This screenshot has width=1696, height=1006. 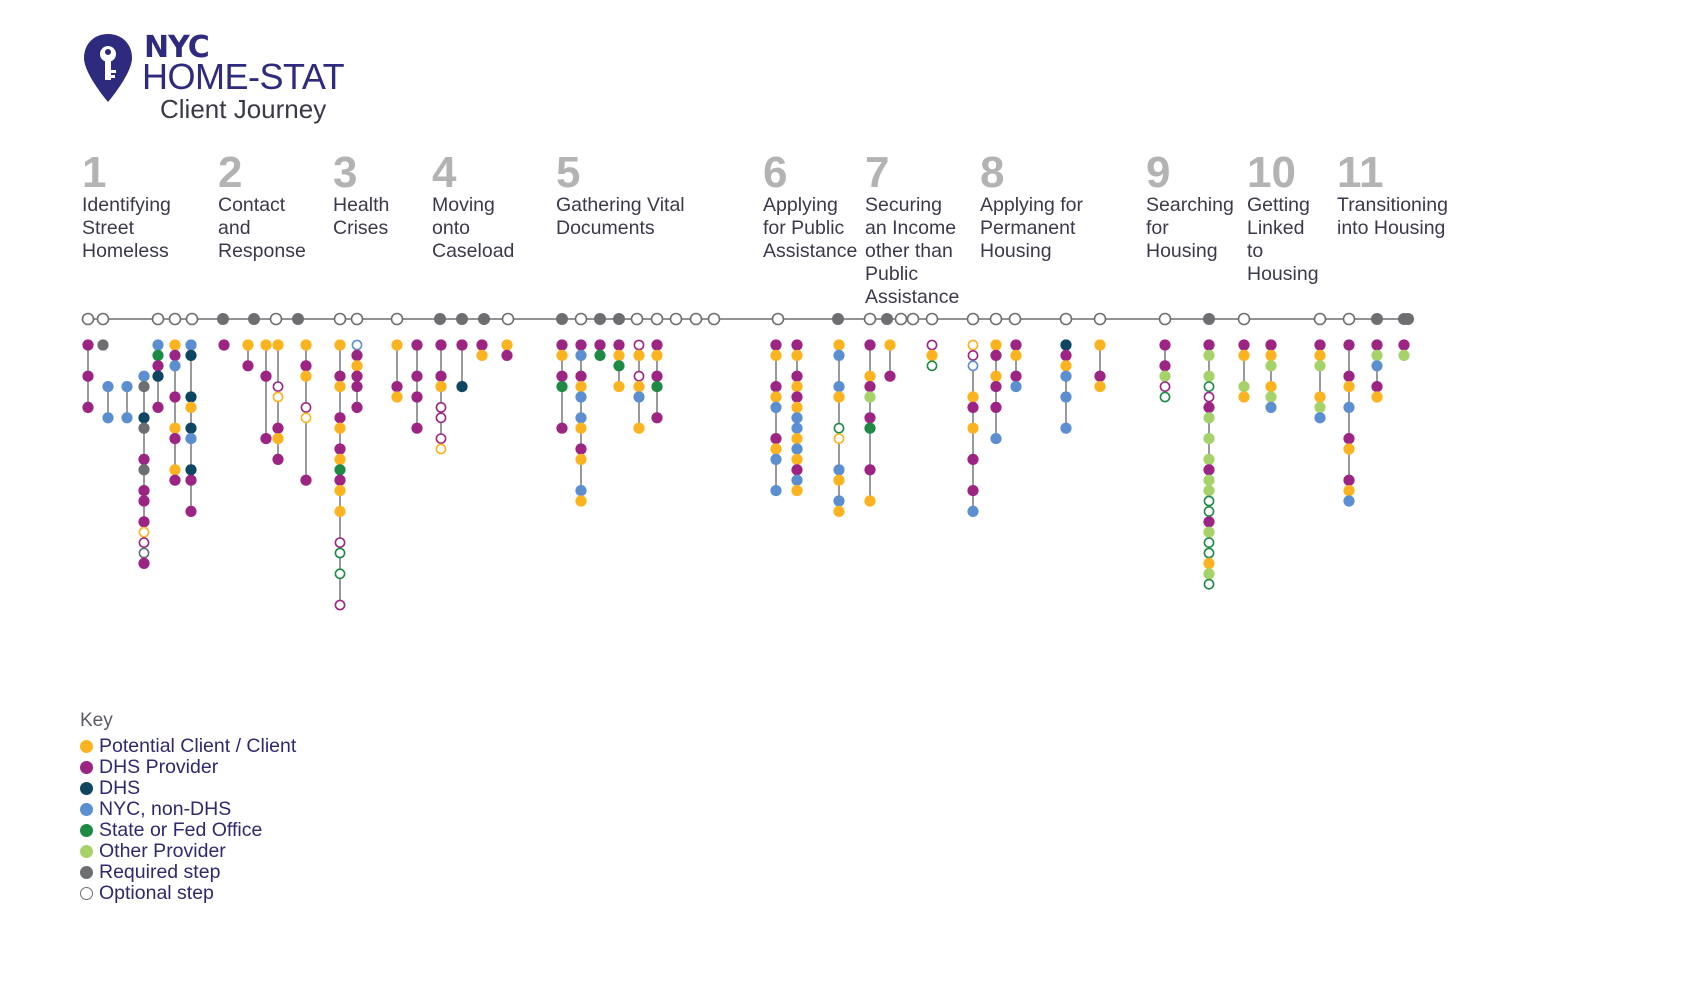 I want to click on stage-label: Getting Linked to Housing, so click(x=1283, y=239).